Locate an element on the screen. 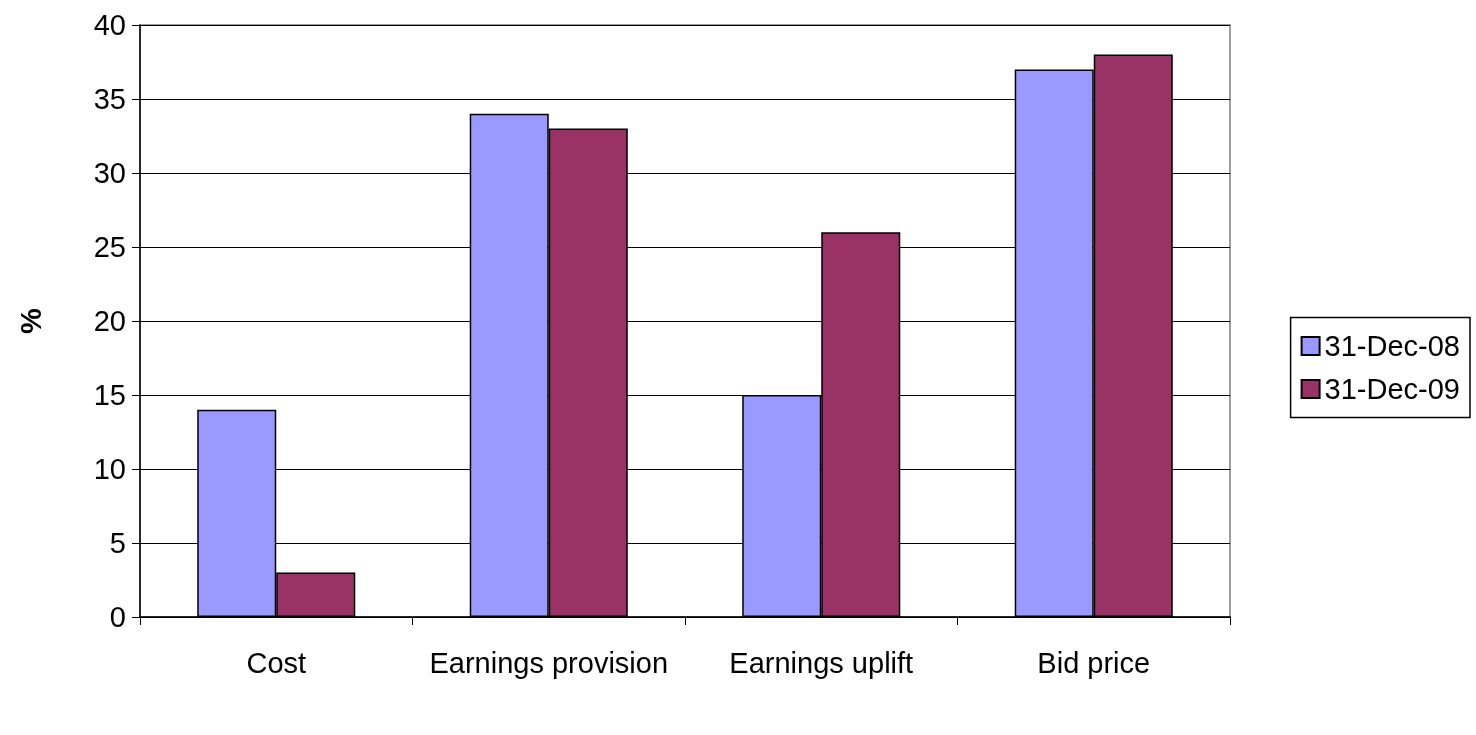 Image resolution: width=1476 pixels, height=735 pixels. y-tick-label: 15 is located at coordinates (109, 395).